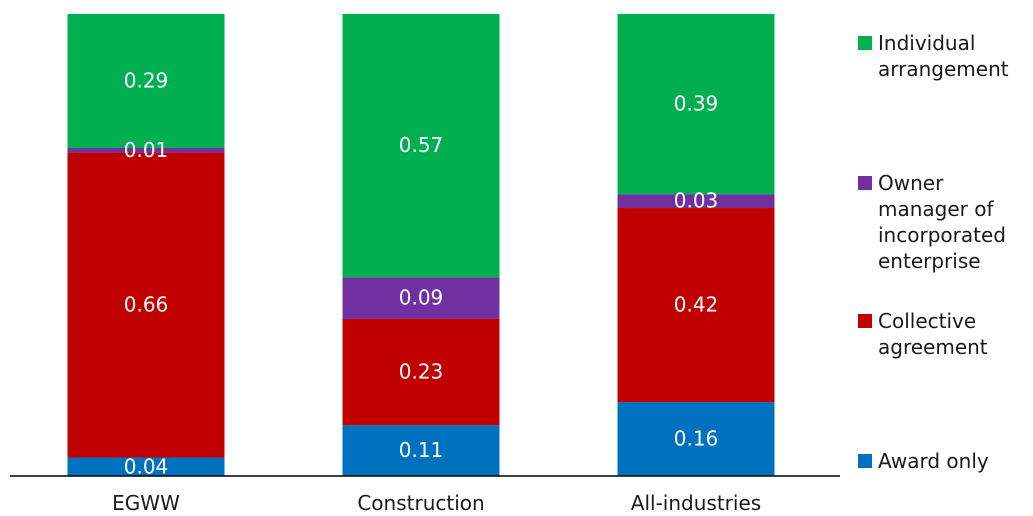 The image size is (1033, 516). I want to click on bar-segment-egww-award-only, so click(146, 466).